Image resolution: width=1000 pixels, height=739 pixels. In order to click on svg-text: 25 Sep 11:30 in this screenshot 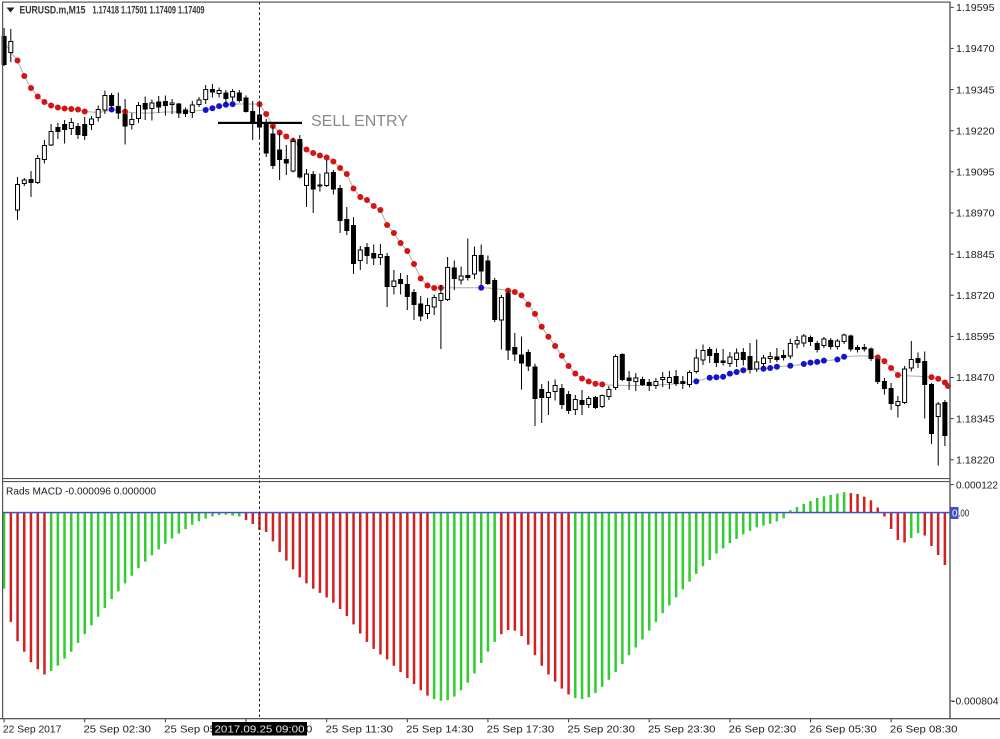, I will do `click(360, 729)`.